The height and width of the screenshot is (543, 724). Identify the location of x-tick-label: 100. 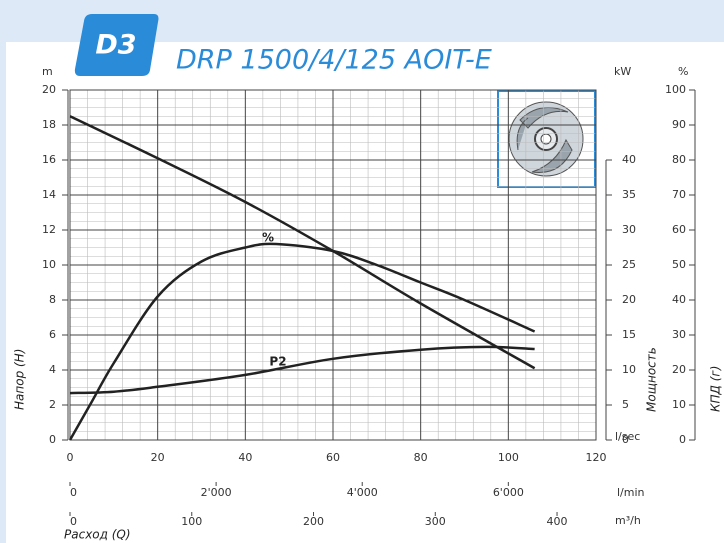
(508, 457).